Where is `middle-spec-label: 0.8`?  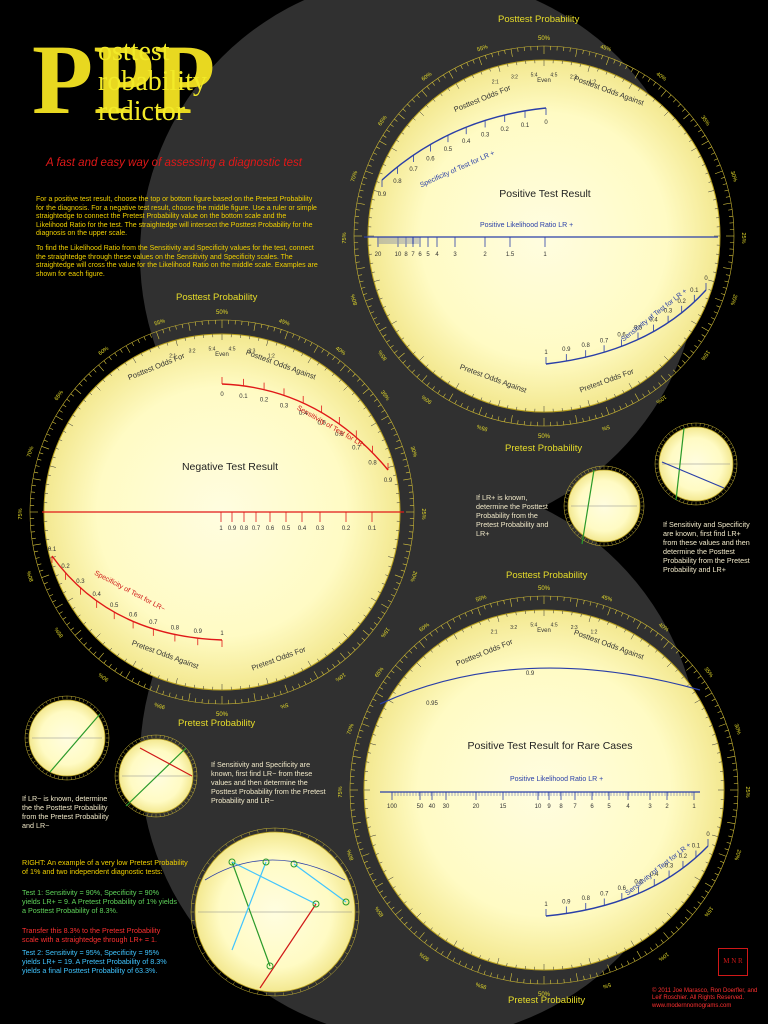
middle-spec-label: 0.8 is located at coordinates (175, 628).